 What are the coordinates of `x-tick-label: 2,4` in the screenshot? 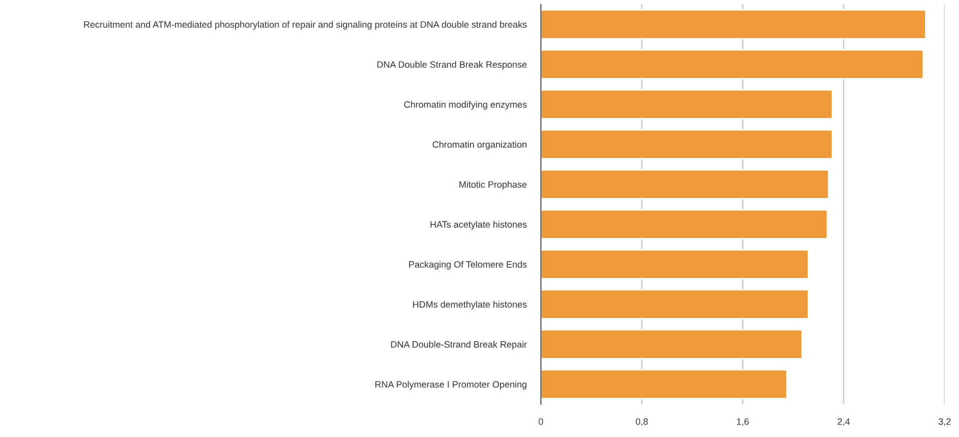 It's located at (844, 422).